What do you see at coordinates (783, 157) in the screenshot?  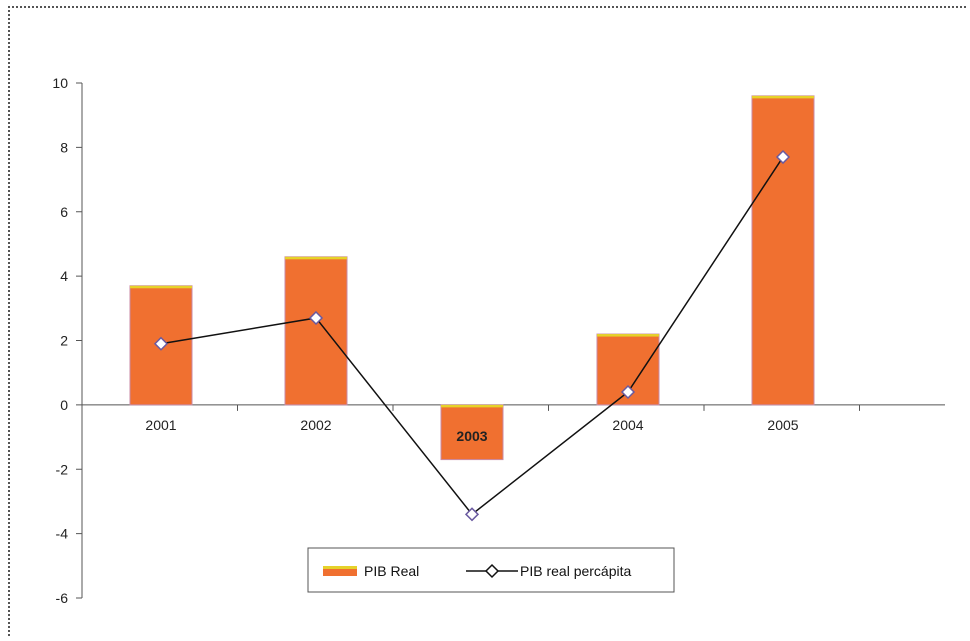 I see `point-2005` at bounding box center [783, 157].